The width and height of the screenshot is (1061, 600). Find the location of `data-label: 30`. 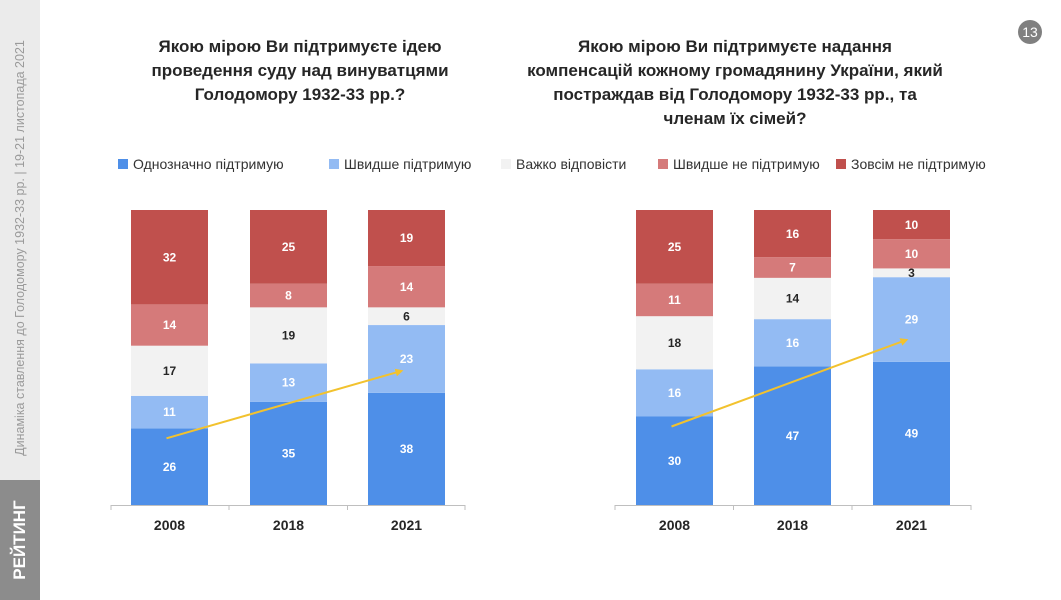

data-label: 30 is located at coordinates (675, 461).